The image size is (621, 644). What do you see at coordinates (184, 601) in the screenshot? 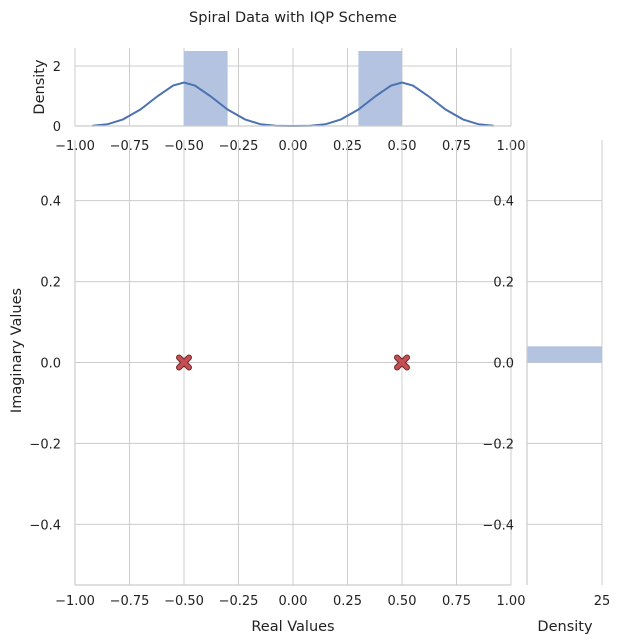
I see `main-x-tick-label: −0.50` at bounding box center [184, 601].